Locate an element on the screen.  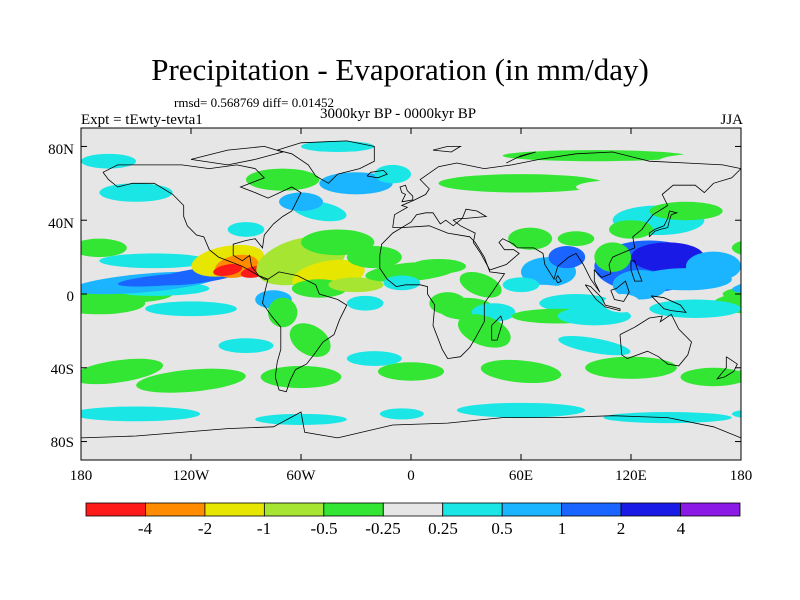
xtick-label: 60W is located at coordinates (301, 476).